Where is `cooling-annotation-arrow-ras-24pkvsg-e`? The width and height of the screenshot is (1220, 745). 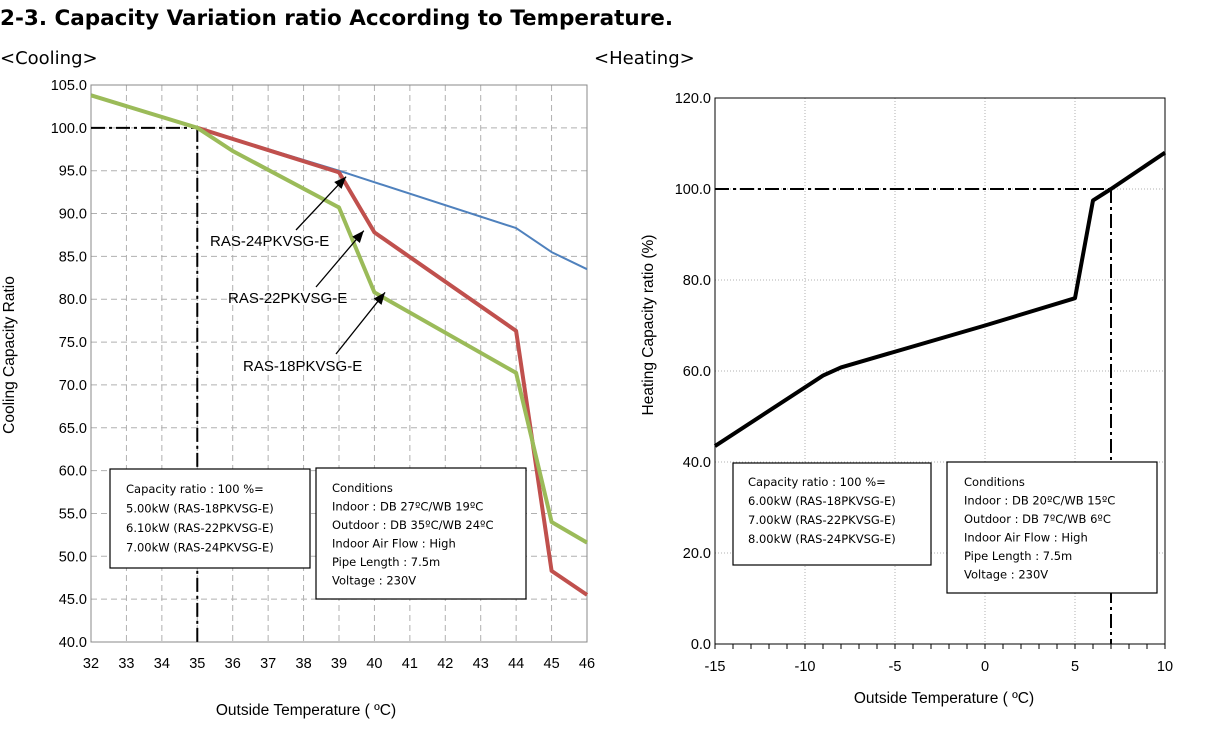 cooling-annotation-arrow-ras-24pkvsg-e is located at coordinates (321, 203).